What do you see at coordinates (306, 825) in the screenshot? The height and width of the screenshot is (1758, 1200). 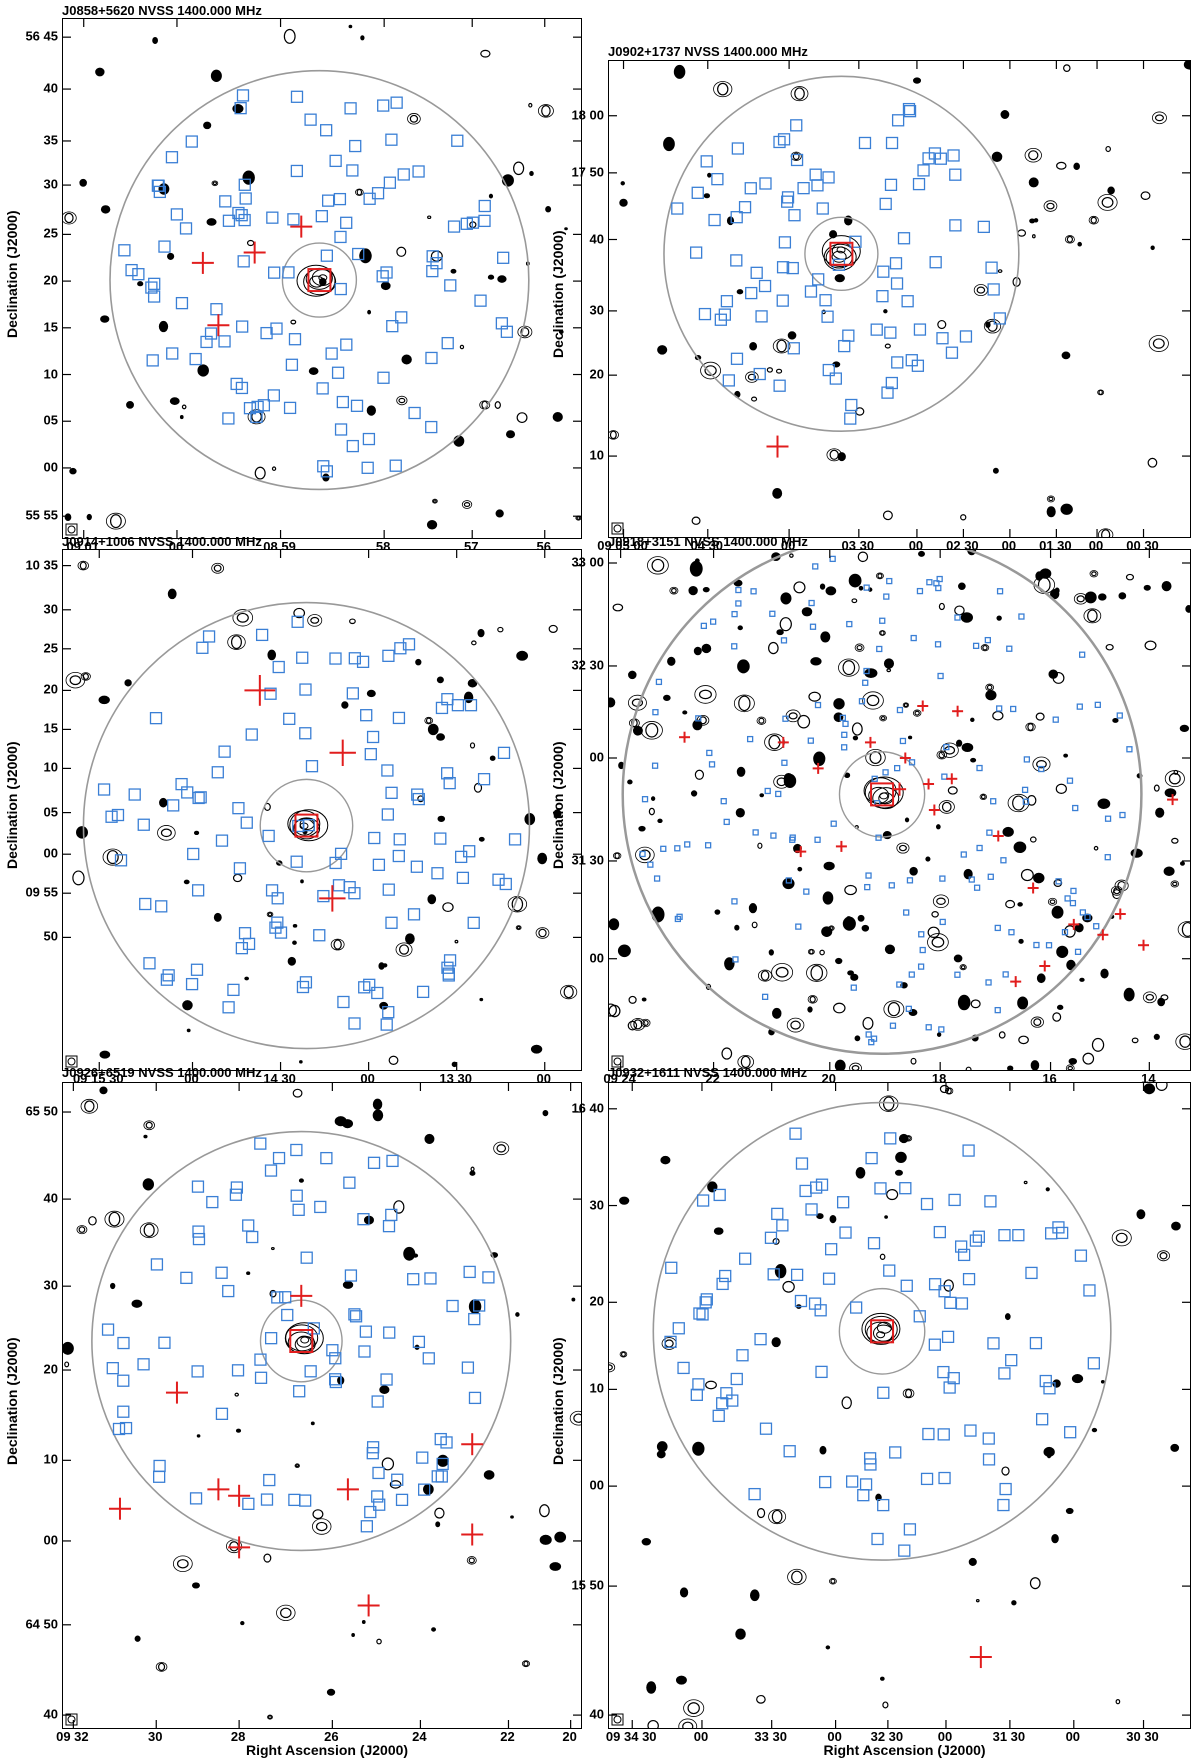 I see `inner-ring` at bounding box center [306, 825].